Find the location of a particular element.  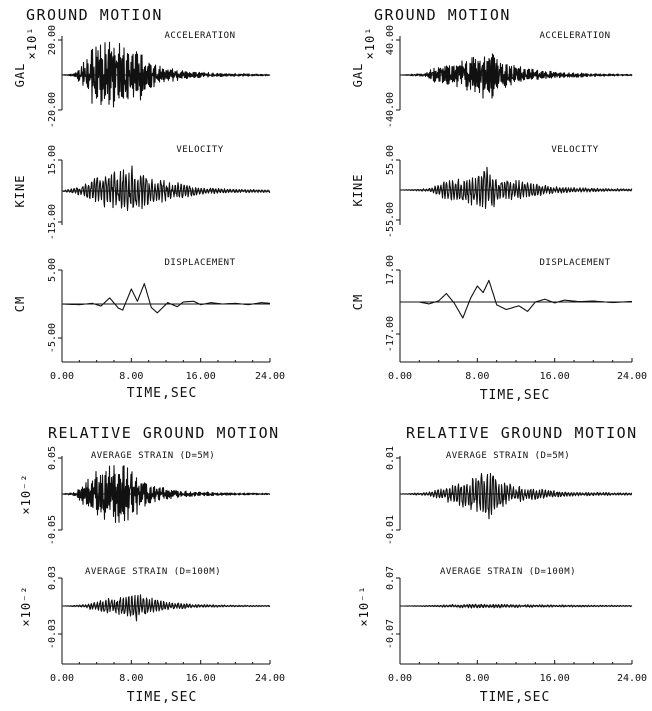

panel-l2: -15.00 15.00 VELOCITY KINE is located at coordinates (142, 192).